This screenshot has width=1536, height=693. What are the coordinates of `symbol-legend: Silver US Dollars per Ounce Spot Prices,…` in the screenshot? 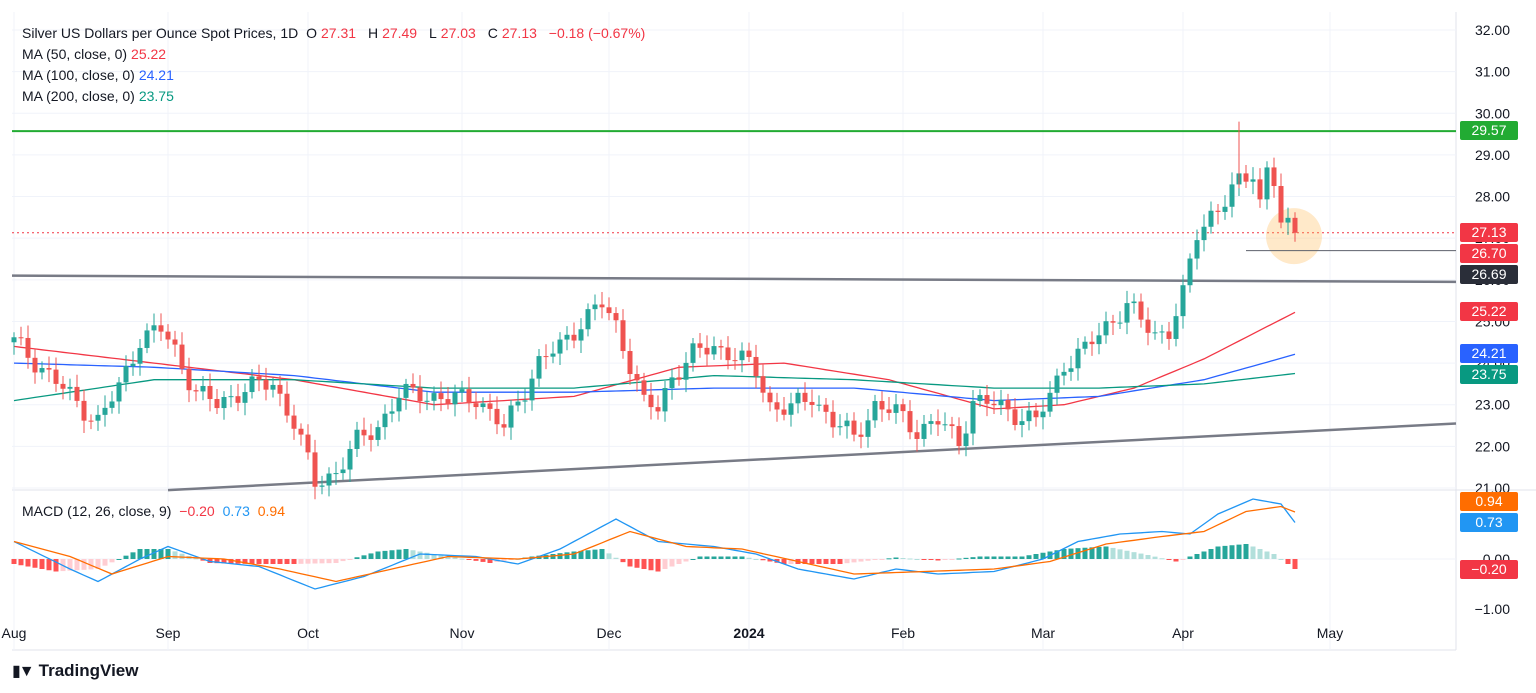 It's located at (335, 33).